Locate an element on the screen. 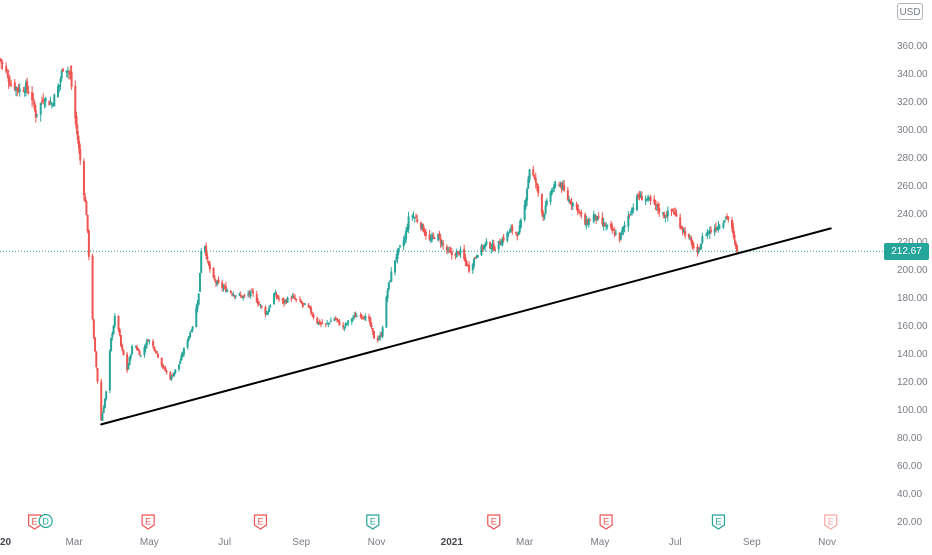 This screenshot has width=932, height=555. x-tick-label: Jul is located at coordinates (675, 542).